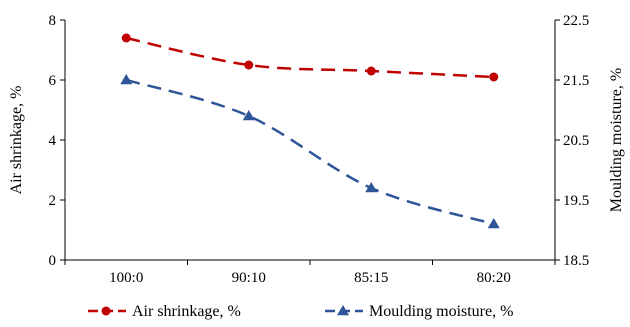  What do you see at coordinates (53, 261) in the screenshot?
I see `left-tick-label: 0` at bounding box center [53, 261].